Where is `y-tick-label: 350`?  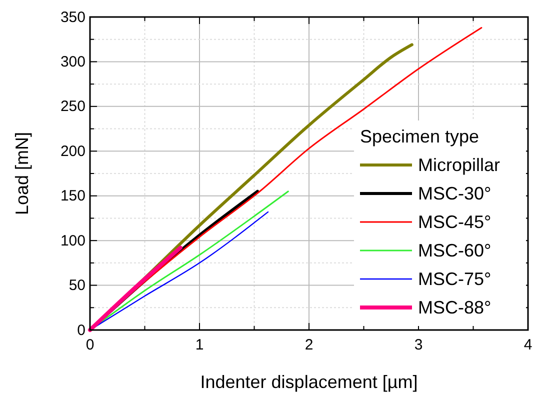
y-tick-label: 350 is located at coordinates (73, 17).